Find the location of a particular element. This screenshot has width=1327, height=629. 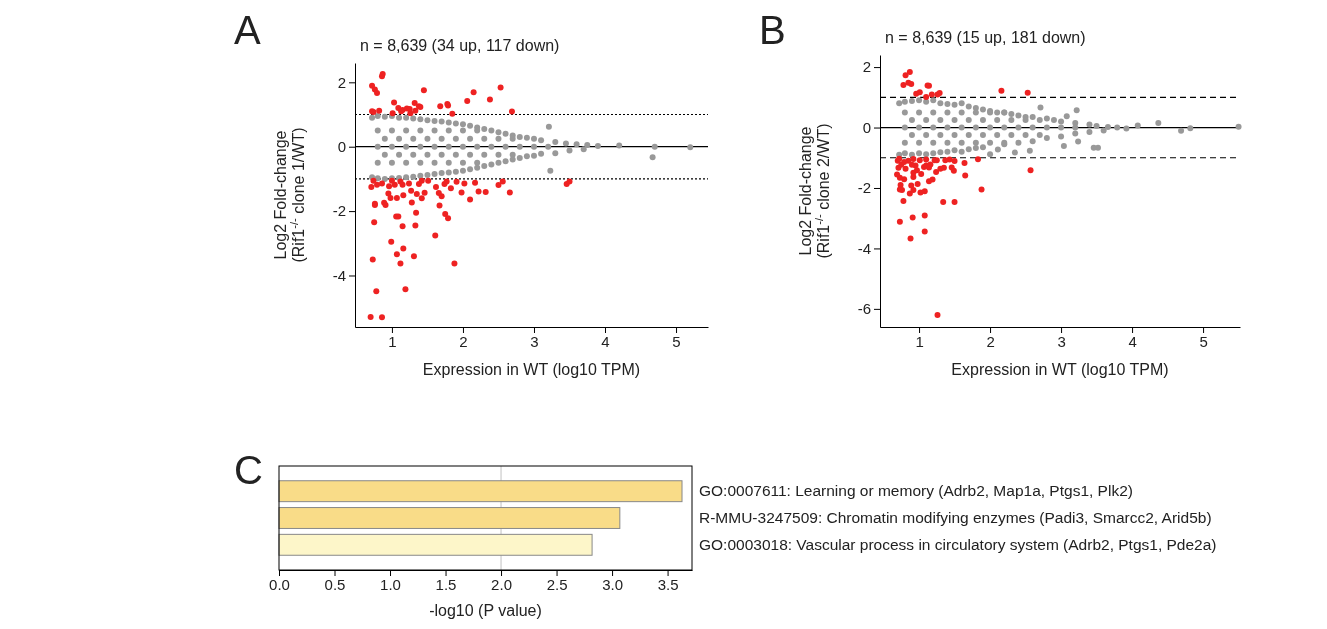

y-tick-label: R-MMU-3247509: Chromatin modifying enzymes (Padi3, Smarcc2, Arid5b) is located at coordinates (955, 517).